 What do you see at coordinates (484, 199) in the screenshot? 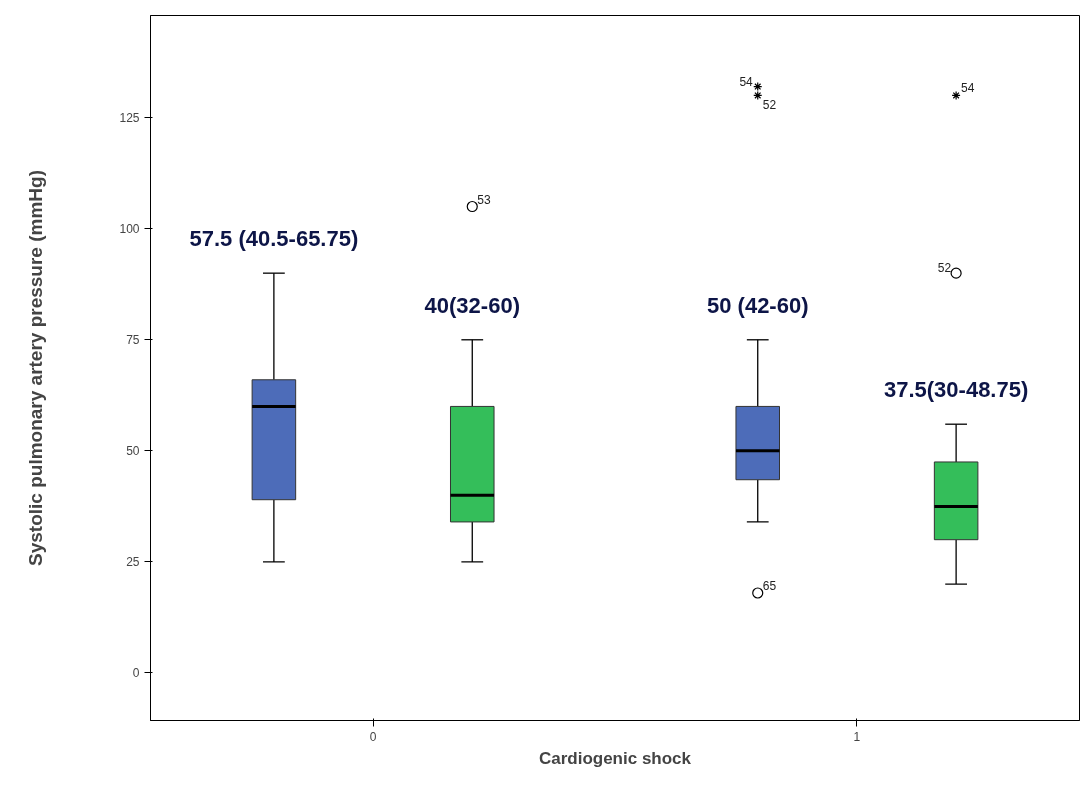
I see `annotation: 53` at bounding box center [484, 199].